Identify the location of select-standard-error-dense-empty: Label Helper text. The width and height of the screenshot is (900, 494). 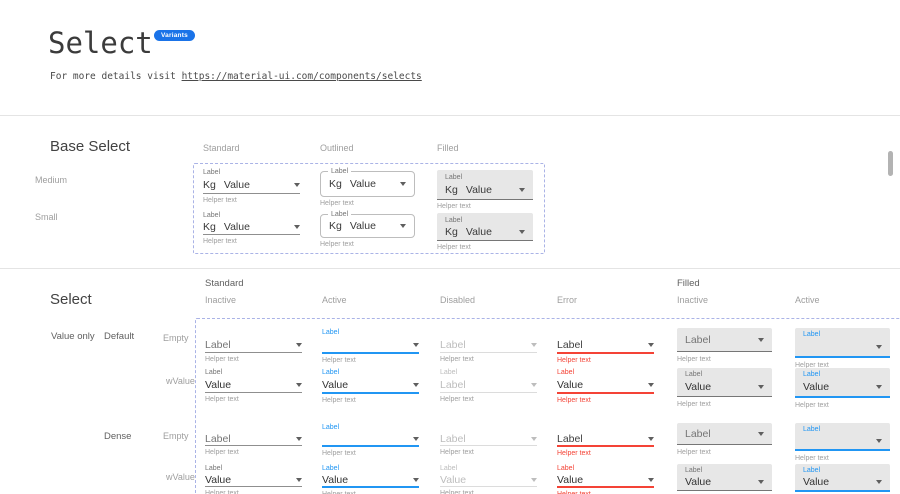
(605, 440).